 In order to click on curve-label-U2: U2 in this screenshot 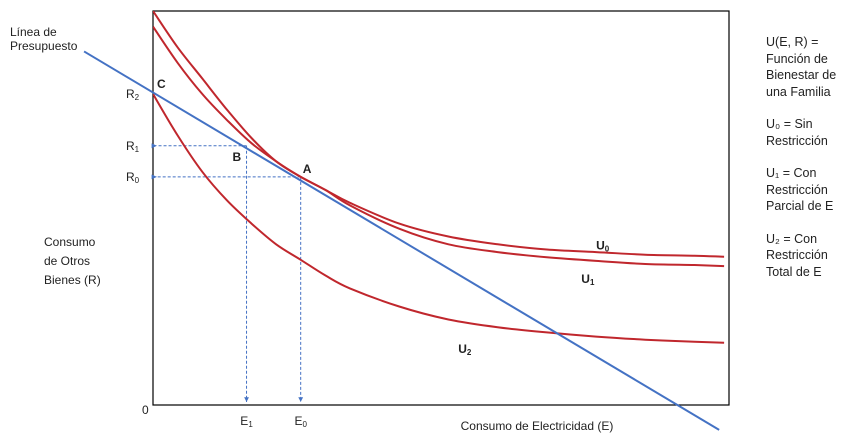, I will do `click(465, 349)`.